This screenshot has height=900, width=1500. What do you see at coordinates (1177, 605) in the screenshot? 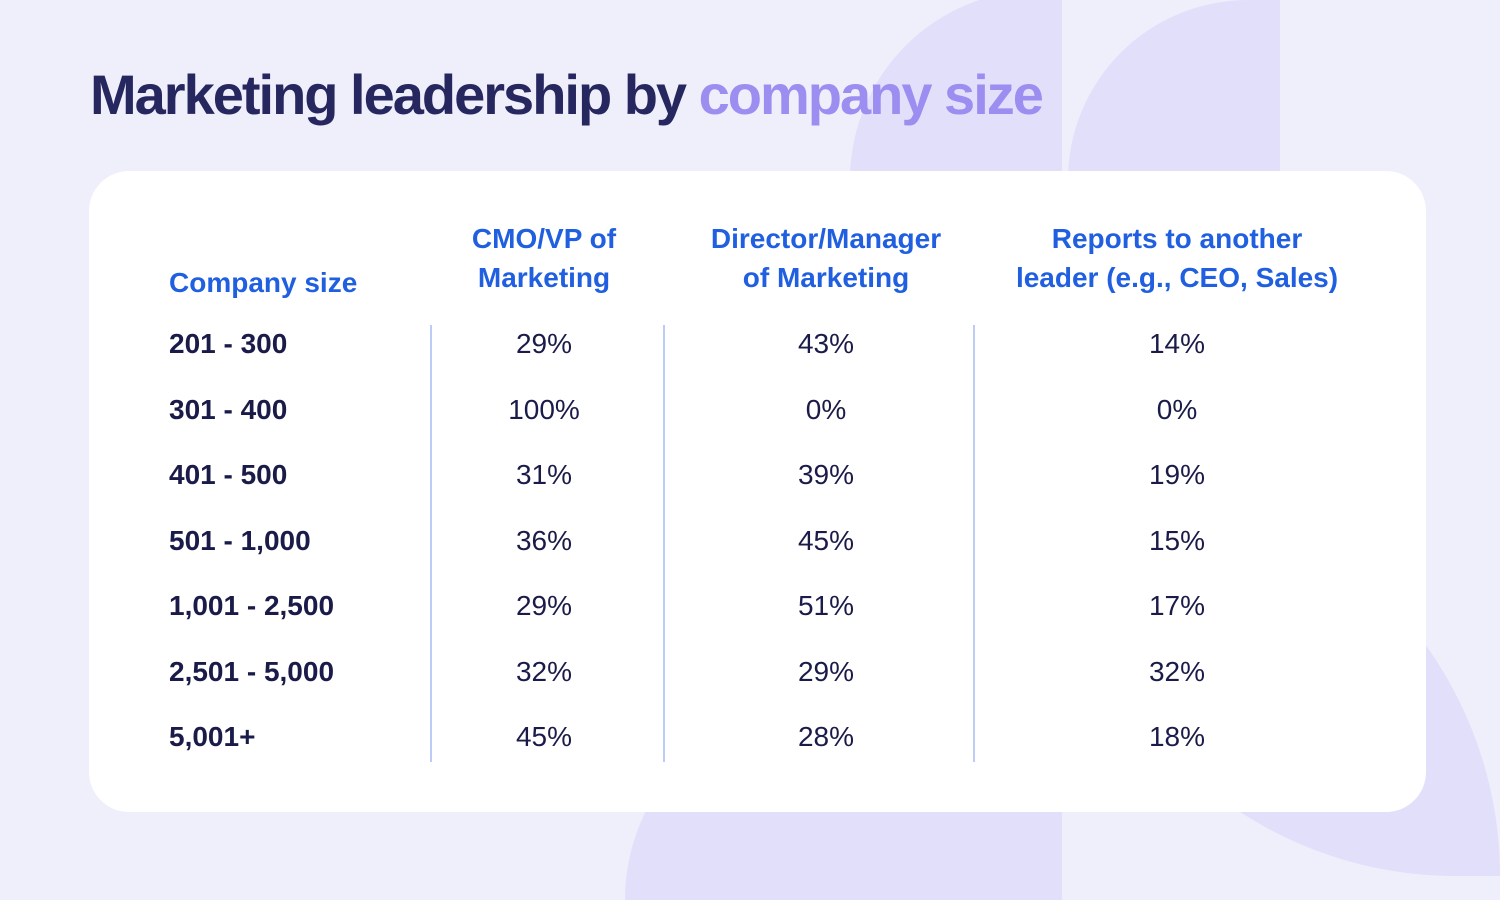
I see `percent-cell: 17%` at bounding box center [1177, 605].